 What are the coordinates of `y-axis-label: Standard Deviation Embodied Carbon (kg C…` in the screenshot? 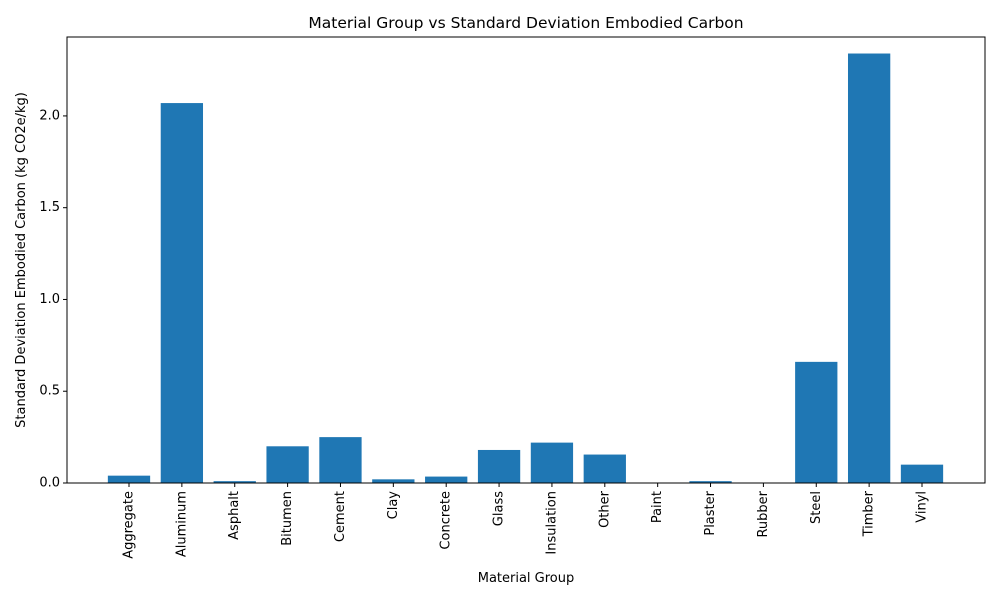 It's located at (21, 260).